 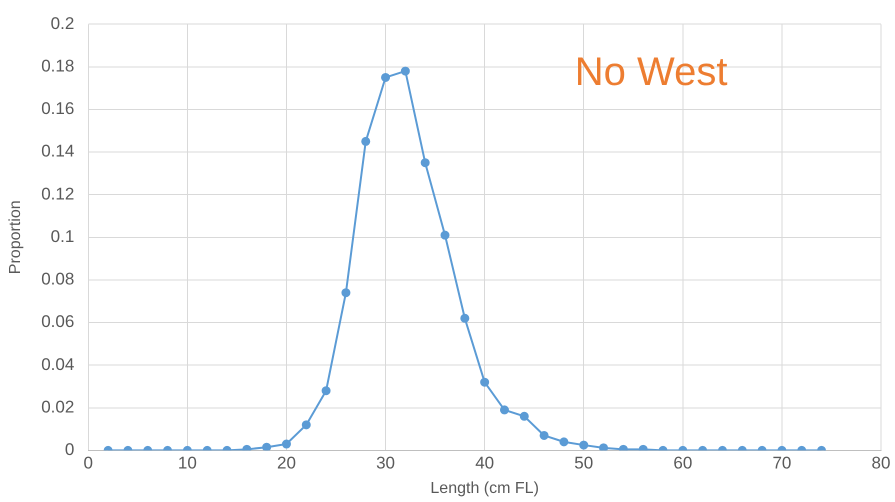 I want to click on y-tick-label: 0.04, so click(x=57, y=364).